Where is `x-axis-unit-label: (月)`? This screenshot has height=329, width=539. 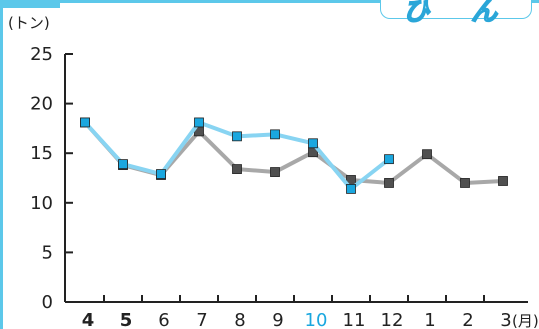 x-axis-unit-label: (月) is located at coordinates (525, 320).